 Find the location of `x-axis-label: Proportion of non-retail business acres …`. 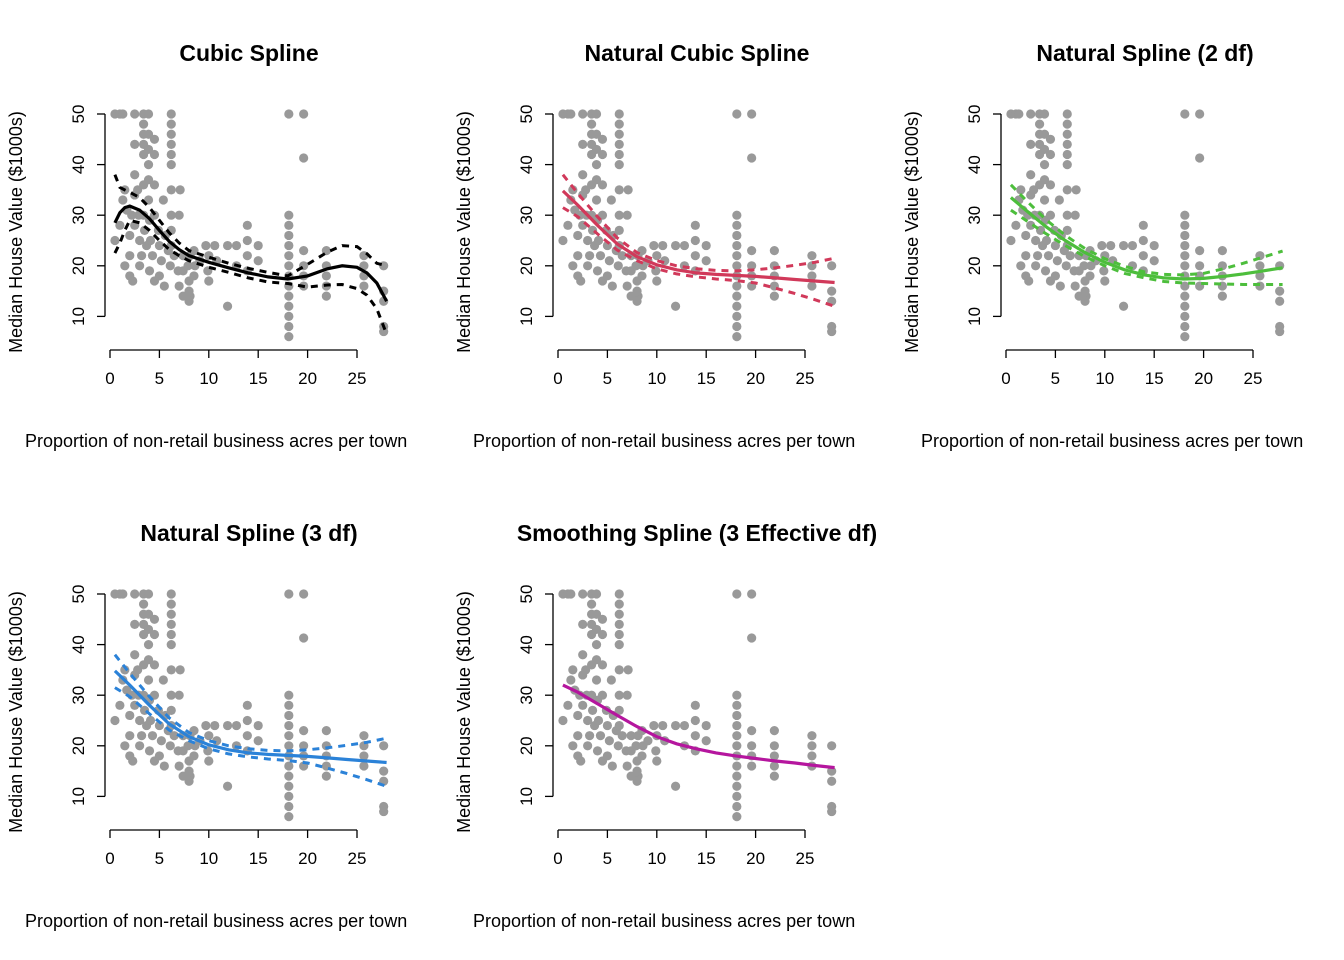

x-axis-label: Proportion of non-retail business acres … is located at coordinates (664, 921).